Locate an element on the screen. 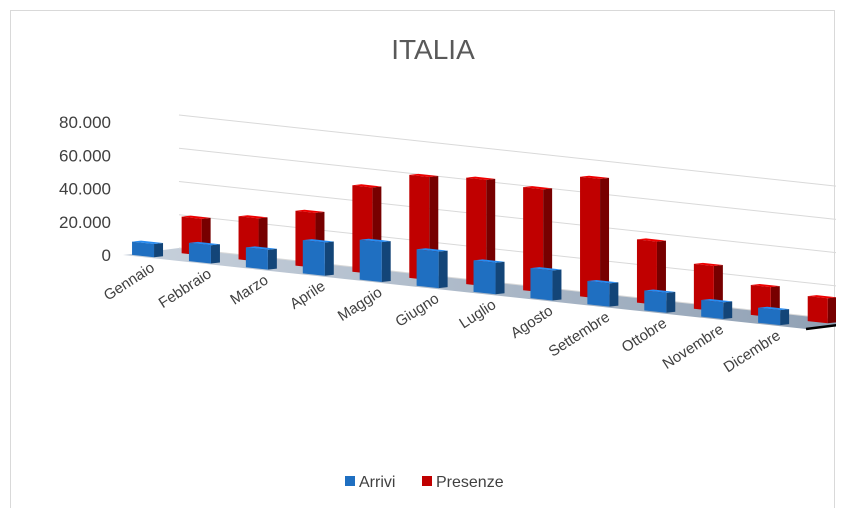 This screenshot has width=843, height=509. x-tick-label: Febbraio is located at coordinates (185, 288).